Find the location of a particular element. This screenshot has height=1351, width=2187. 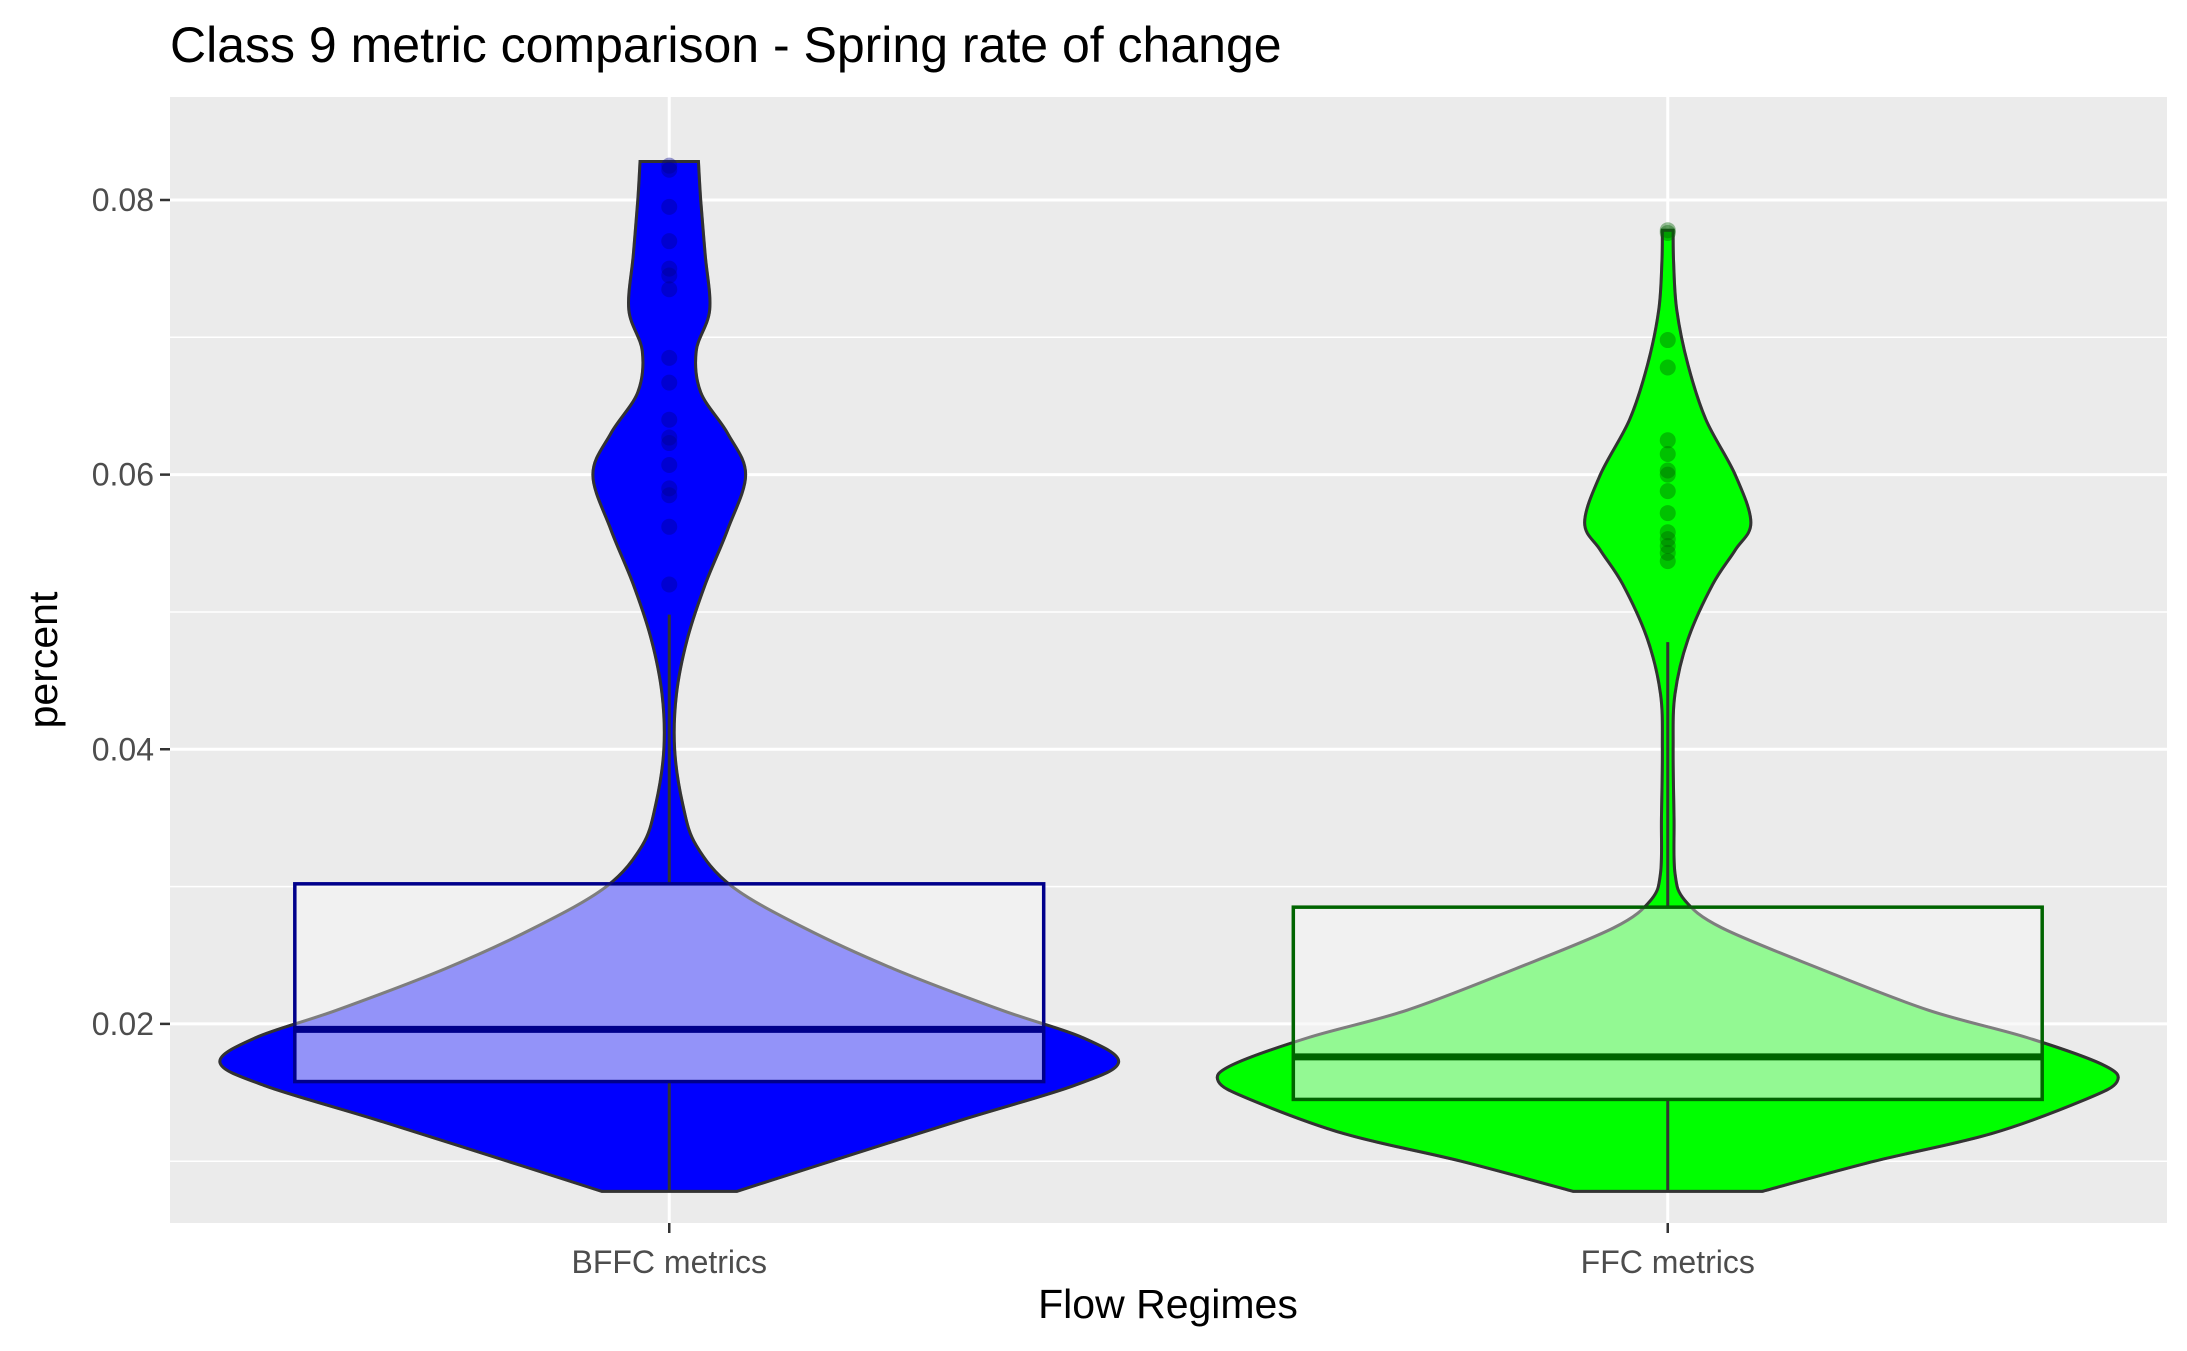

y-tick-label: 0.06 is located at coordinates (123, 475).